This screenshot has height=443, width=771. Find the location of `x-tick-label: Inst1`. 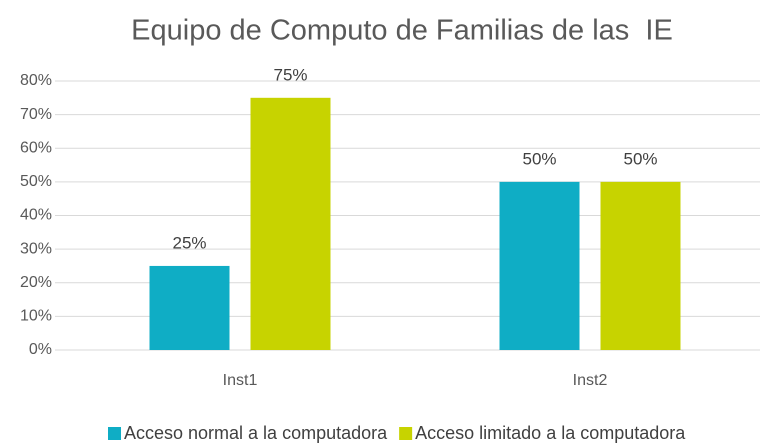

x-tick-label: Inst1 is located at coordinates (240, 380).